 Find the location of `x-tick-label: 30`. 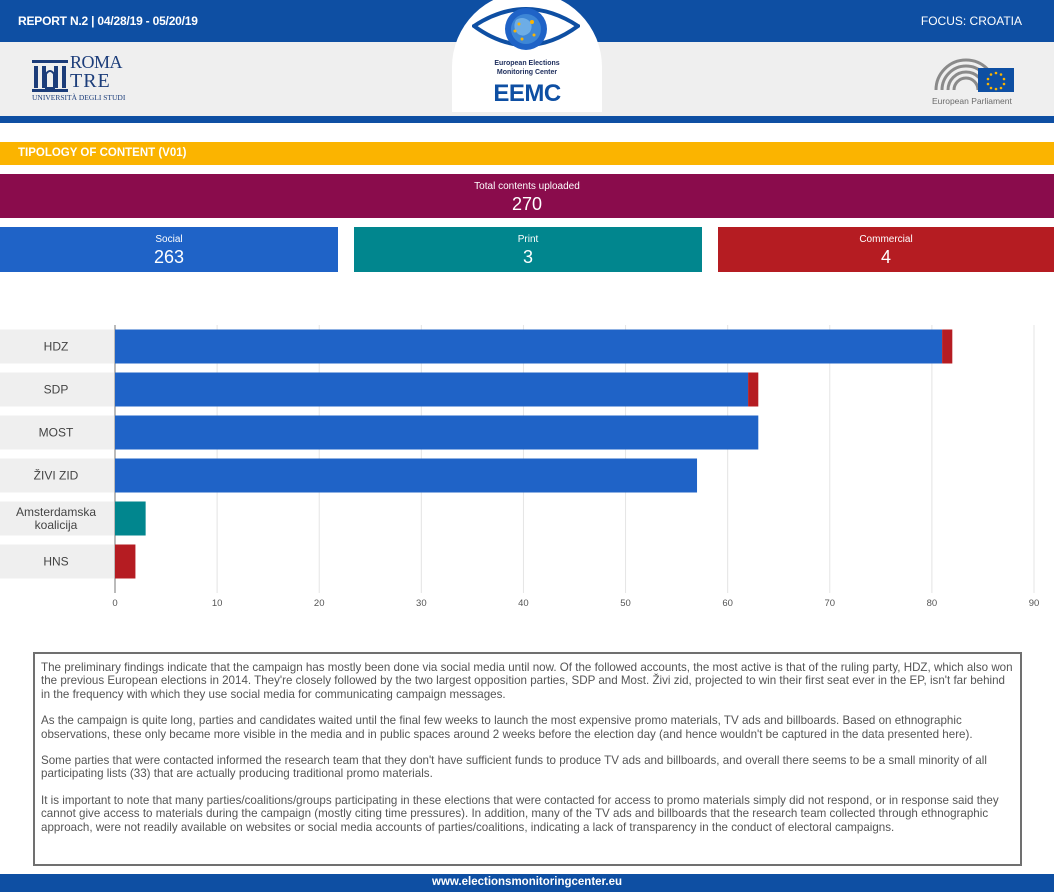

x-tick-label: 30 is located at coordinates (421, 603).